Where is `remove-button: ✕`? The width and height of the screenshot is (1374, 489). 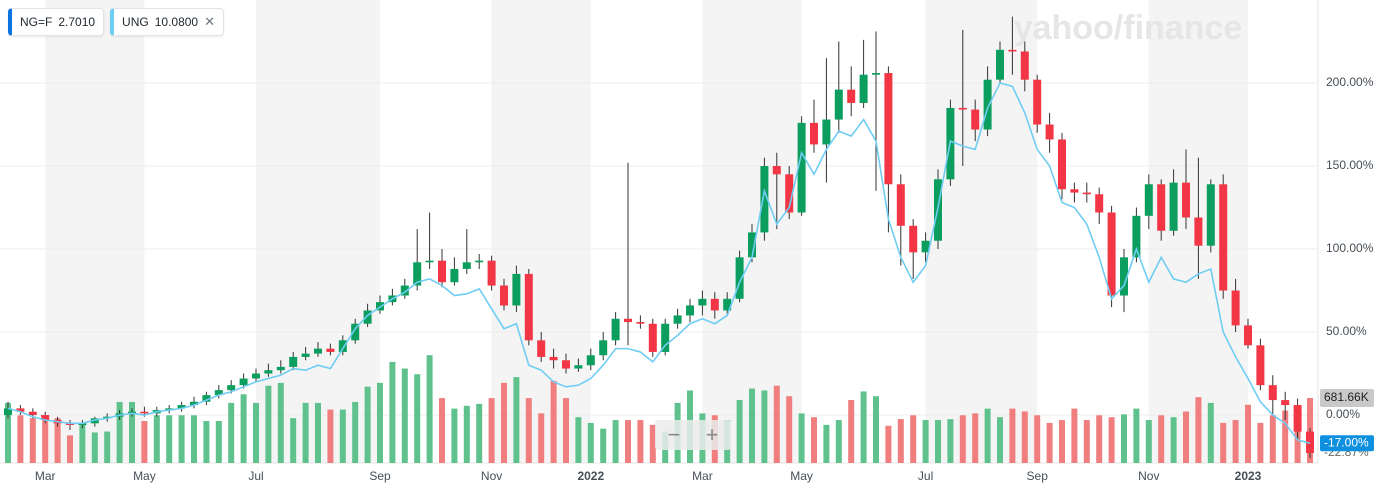 remove-button: ✕ is located at coordinates (210, 21).